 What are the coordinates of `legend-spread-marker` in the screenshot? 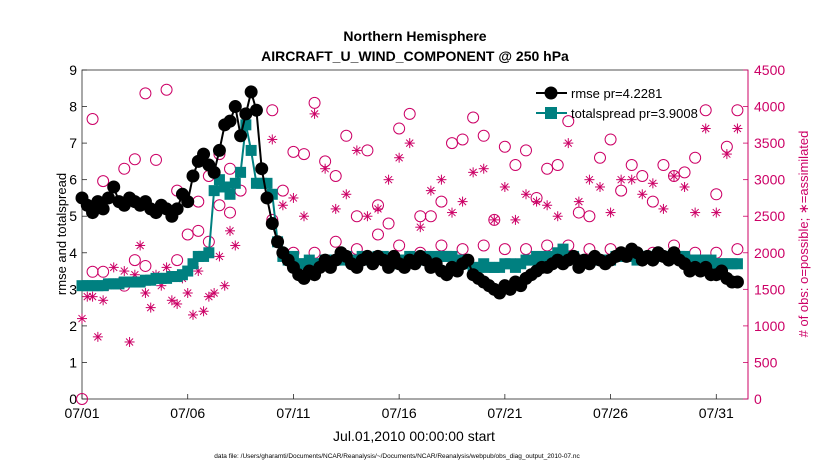 It's located at (551, 113).